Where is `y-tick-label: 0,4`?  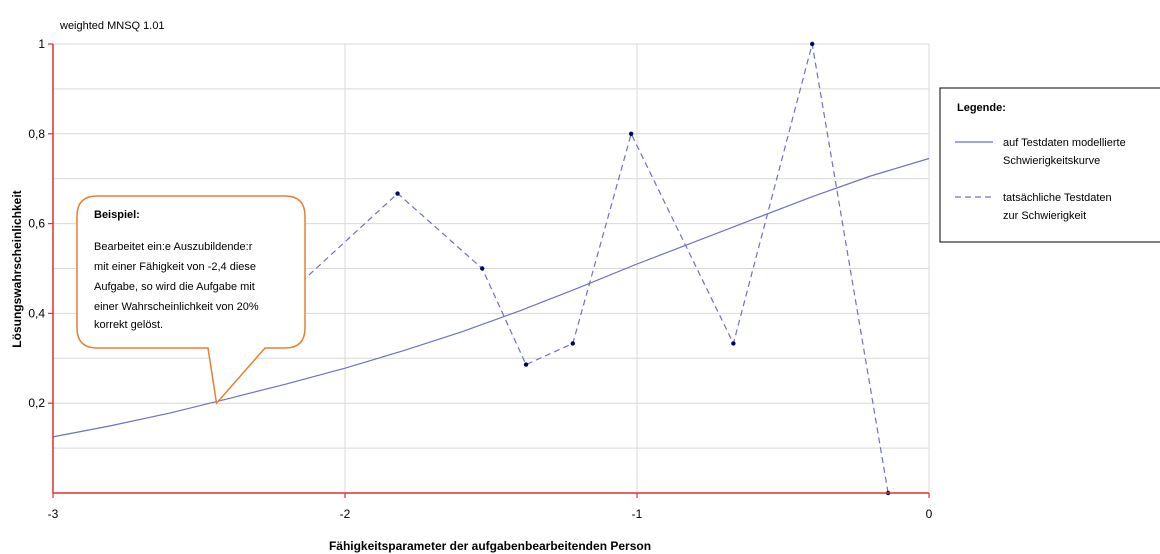 y-tick-label: 0,4 is located at coordinates (36, 313).